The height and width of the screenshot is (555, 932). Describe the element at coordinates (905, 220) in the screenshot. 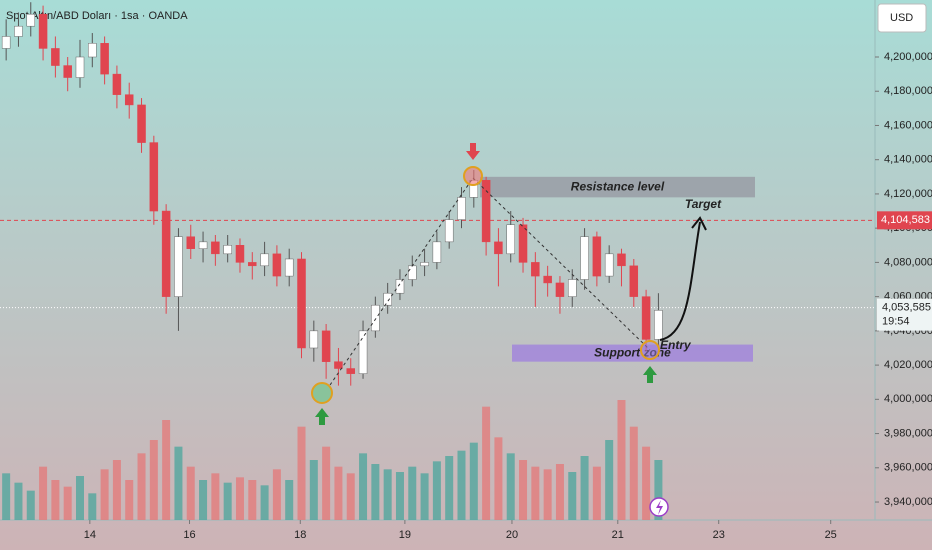

I see `price-tag-label: 4,104,583` at that location.